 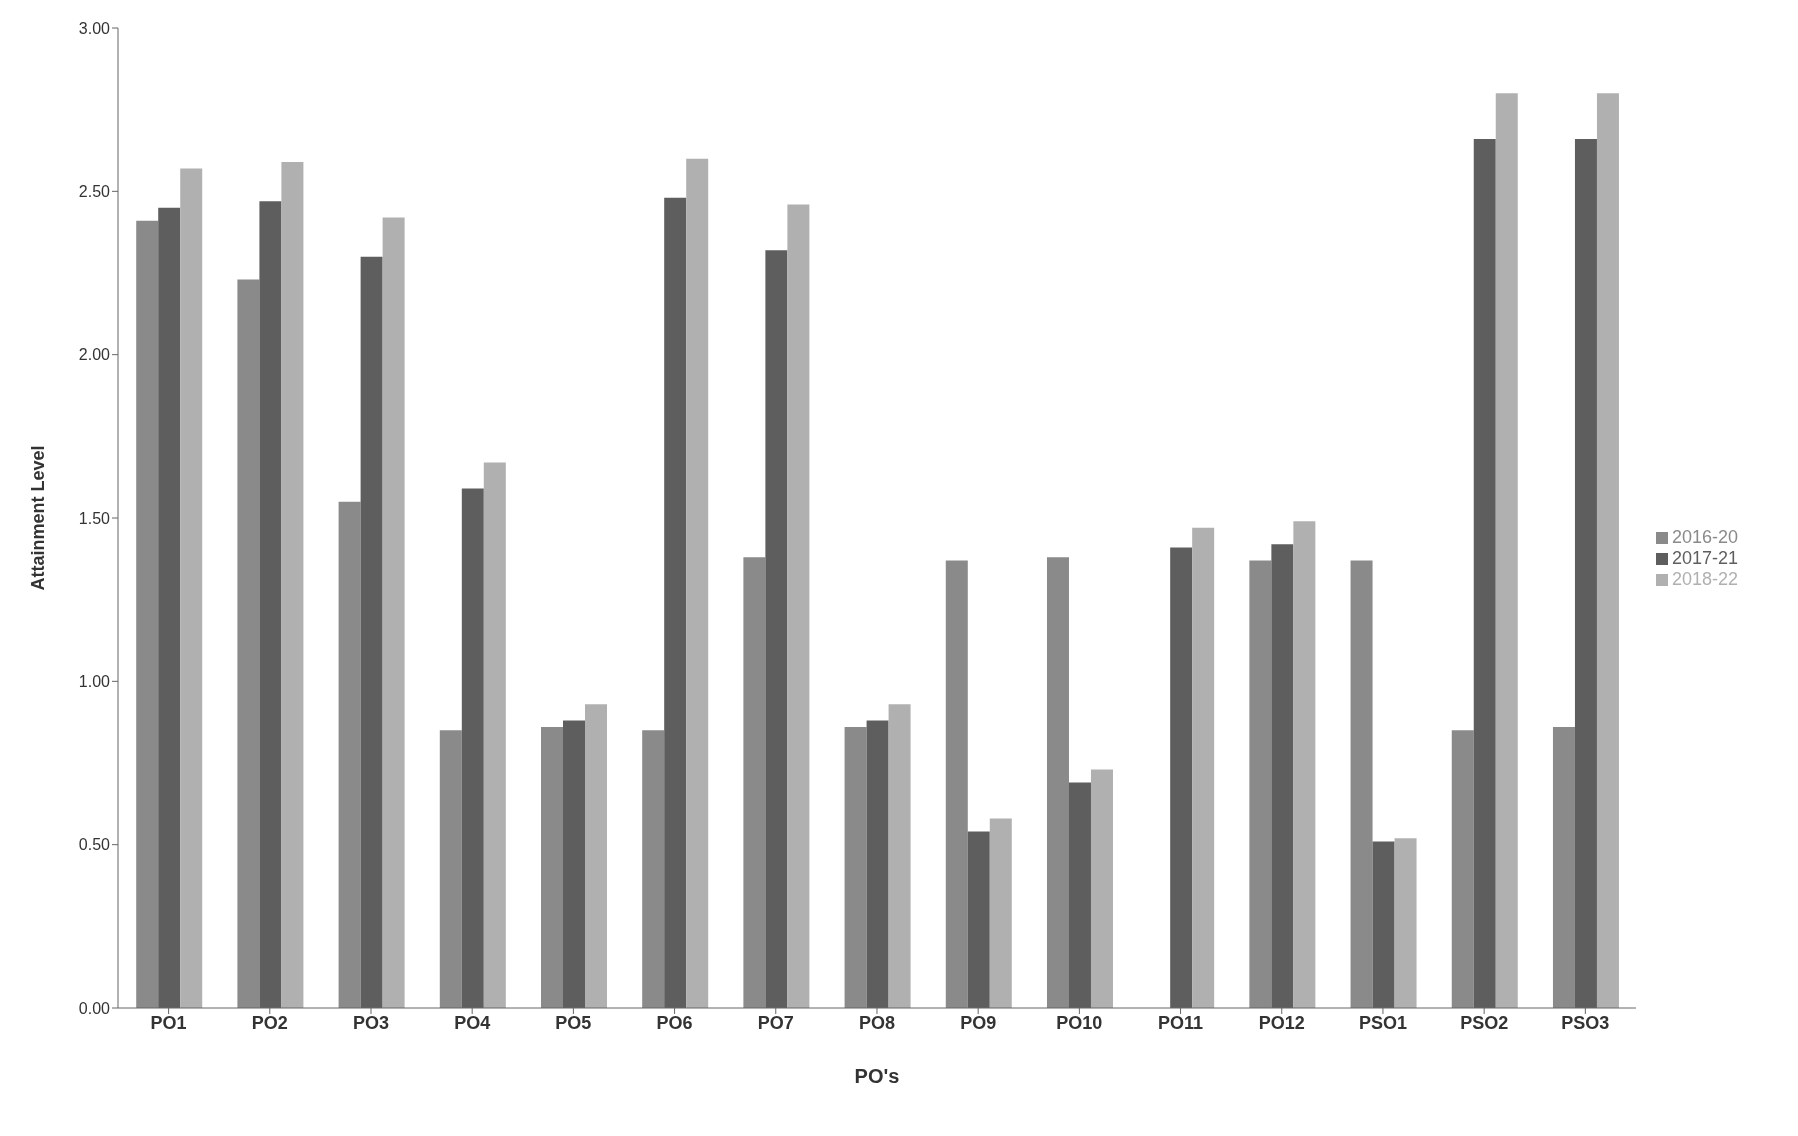 I want to click on legend-label: 2017-21, so click(x=1704, y=557).